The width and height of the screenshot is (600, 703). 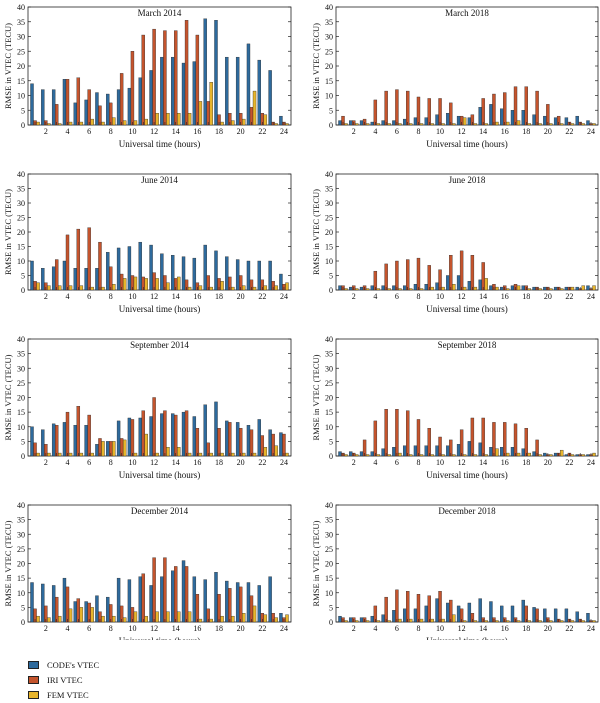 I want to click on x-tick-label: 6, so click(x=397, y=296).